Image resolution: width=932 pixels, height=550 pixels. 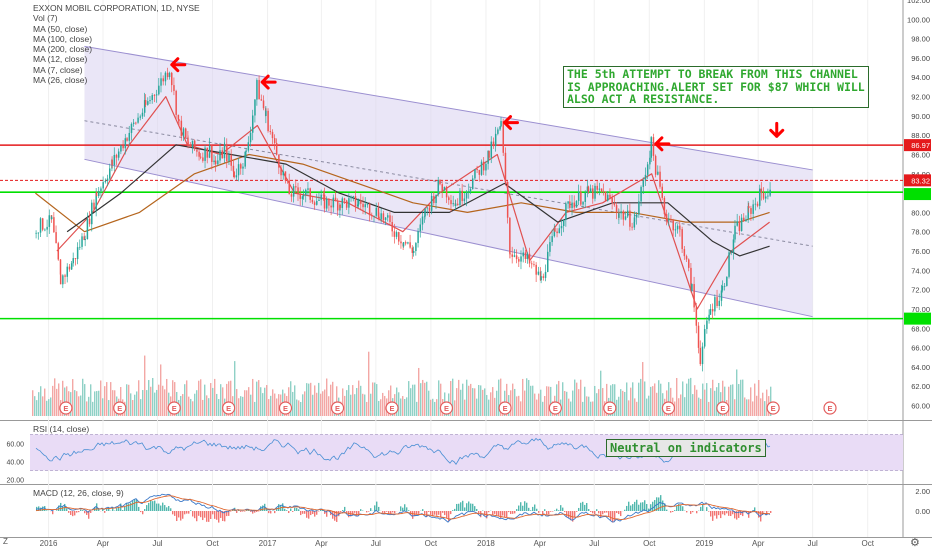 What do you see at coordinates (5, 541) in the screenshot?
I see `timezone-toggle: Z` at bounding box center [5, 541].